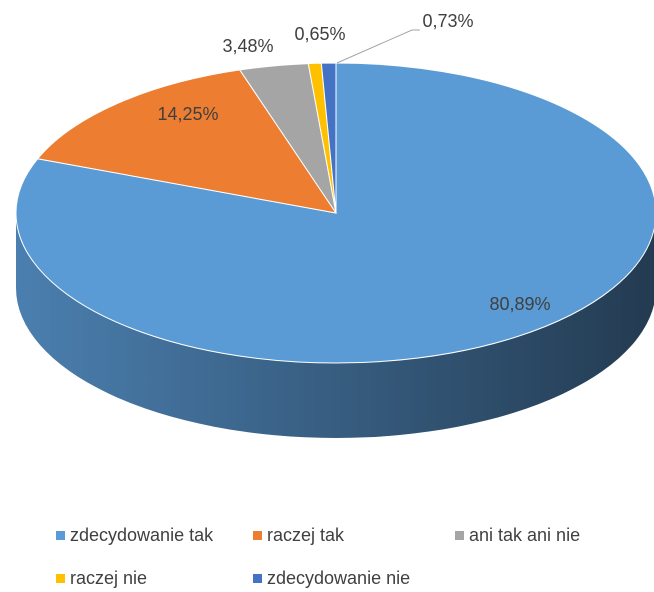  Describe the element at coordinates (306, 535) in the screenshot. I see `legend-label: raczej tak` at that location.